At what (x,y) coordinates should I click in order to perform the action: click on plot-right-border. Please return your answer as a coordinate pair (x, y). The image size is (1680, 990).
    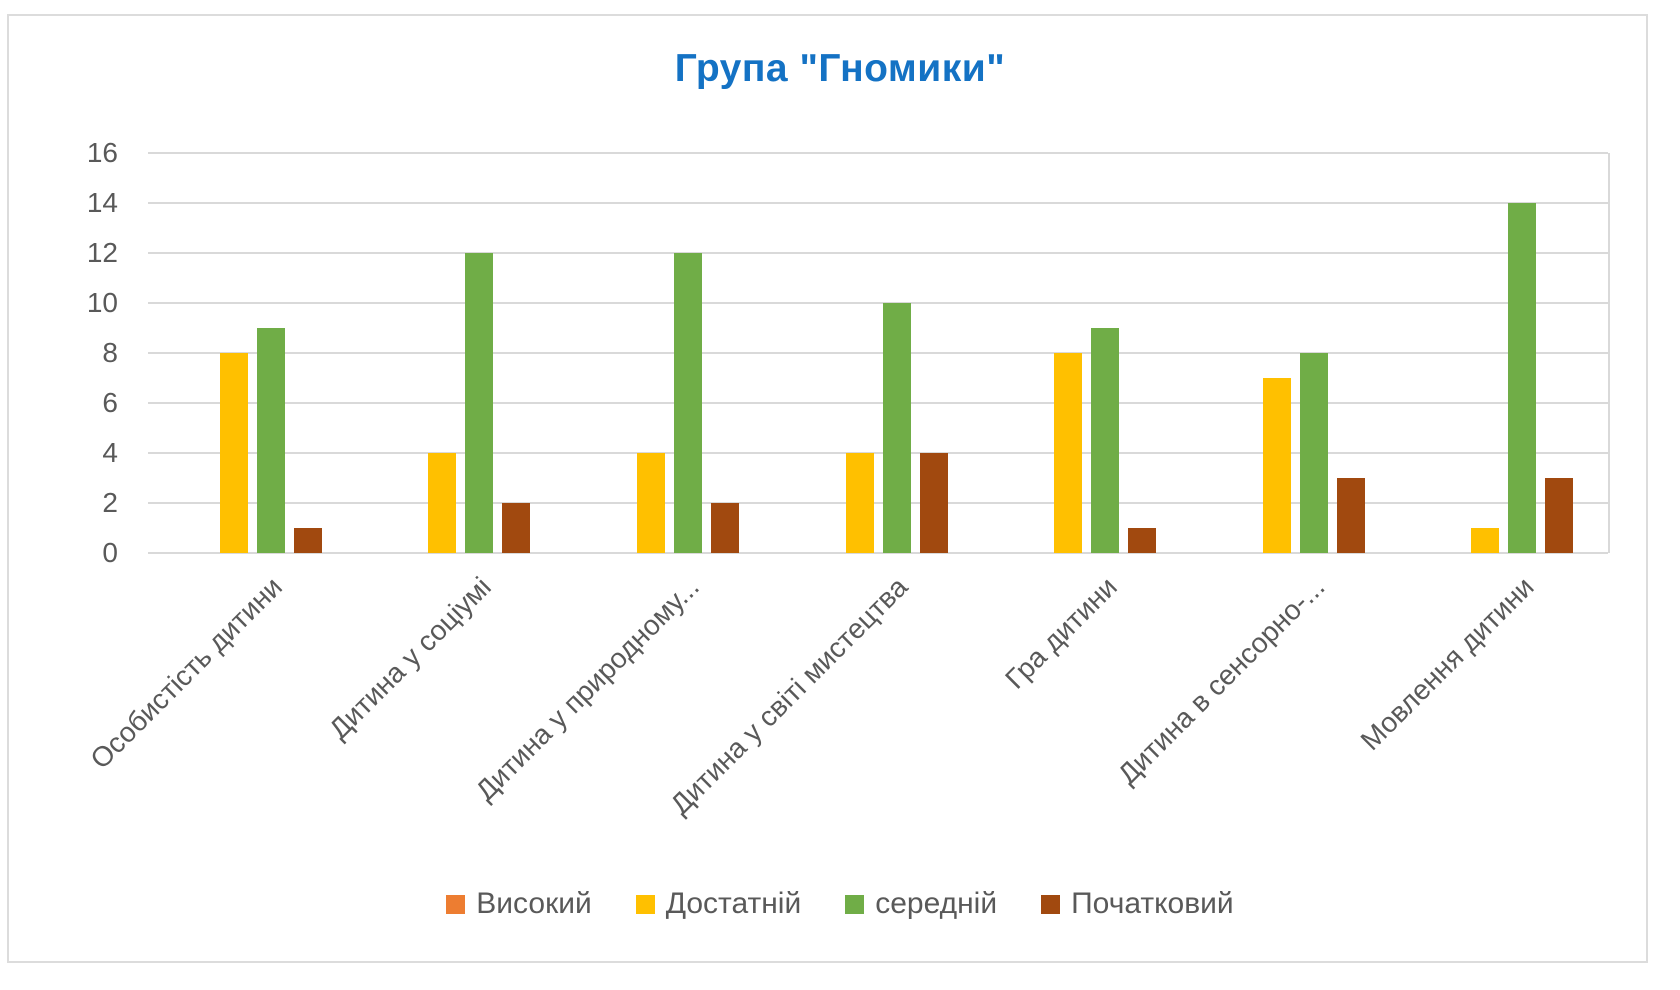
    Looking at the image, I should click on (1609, 353).